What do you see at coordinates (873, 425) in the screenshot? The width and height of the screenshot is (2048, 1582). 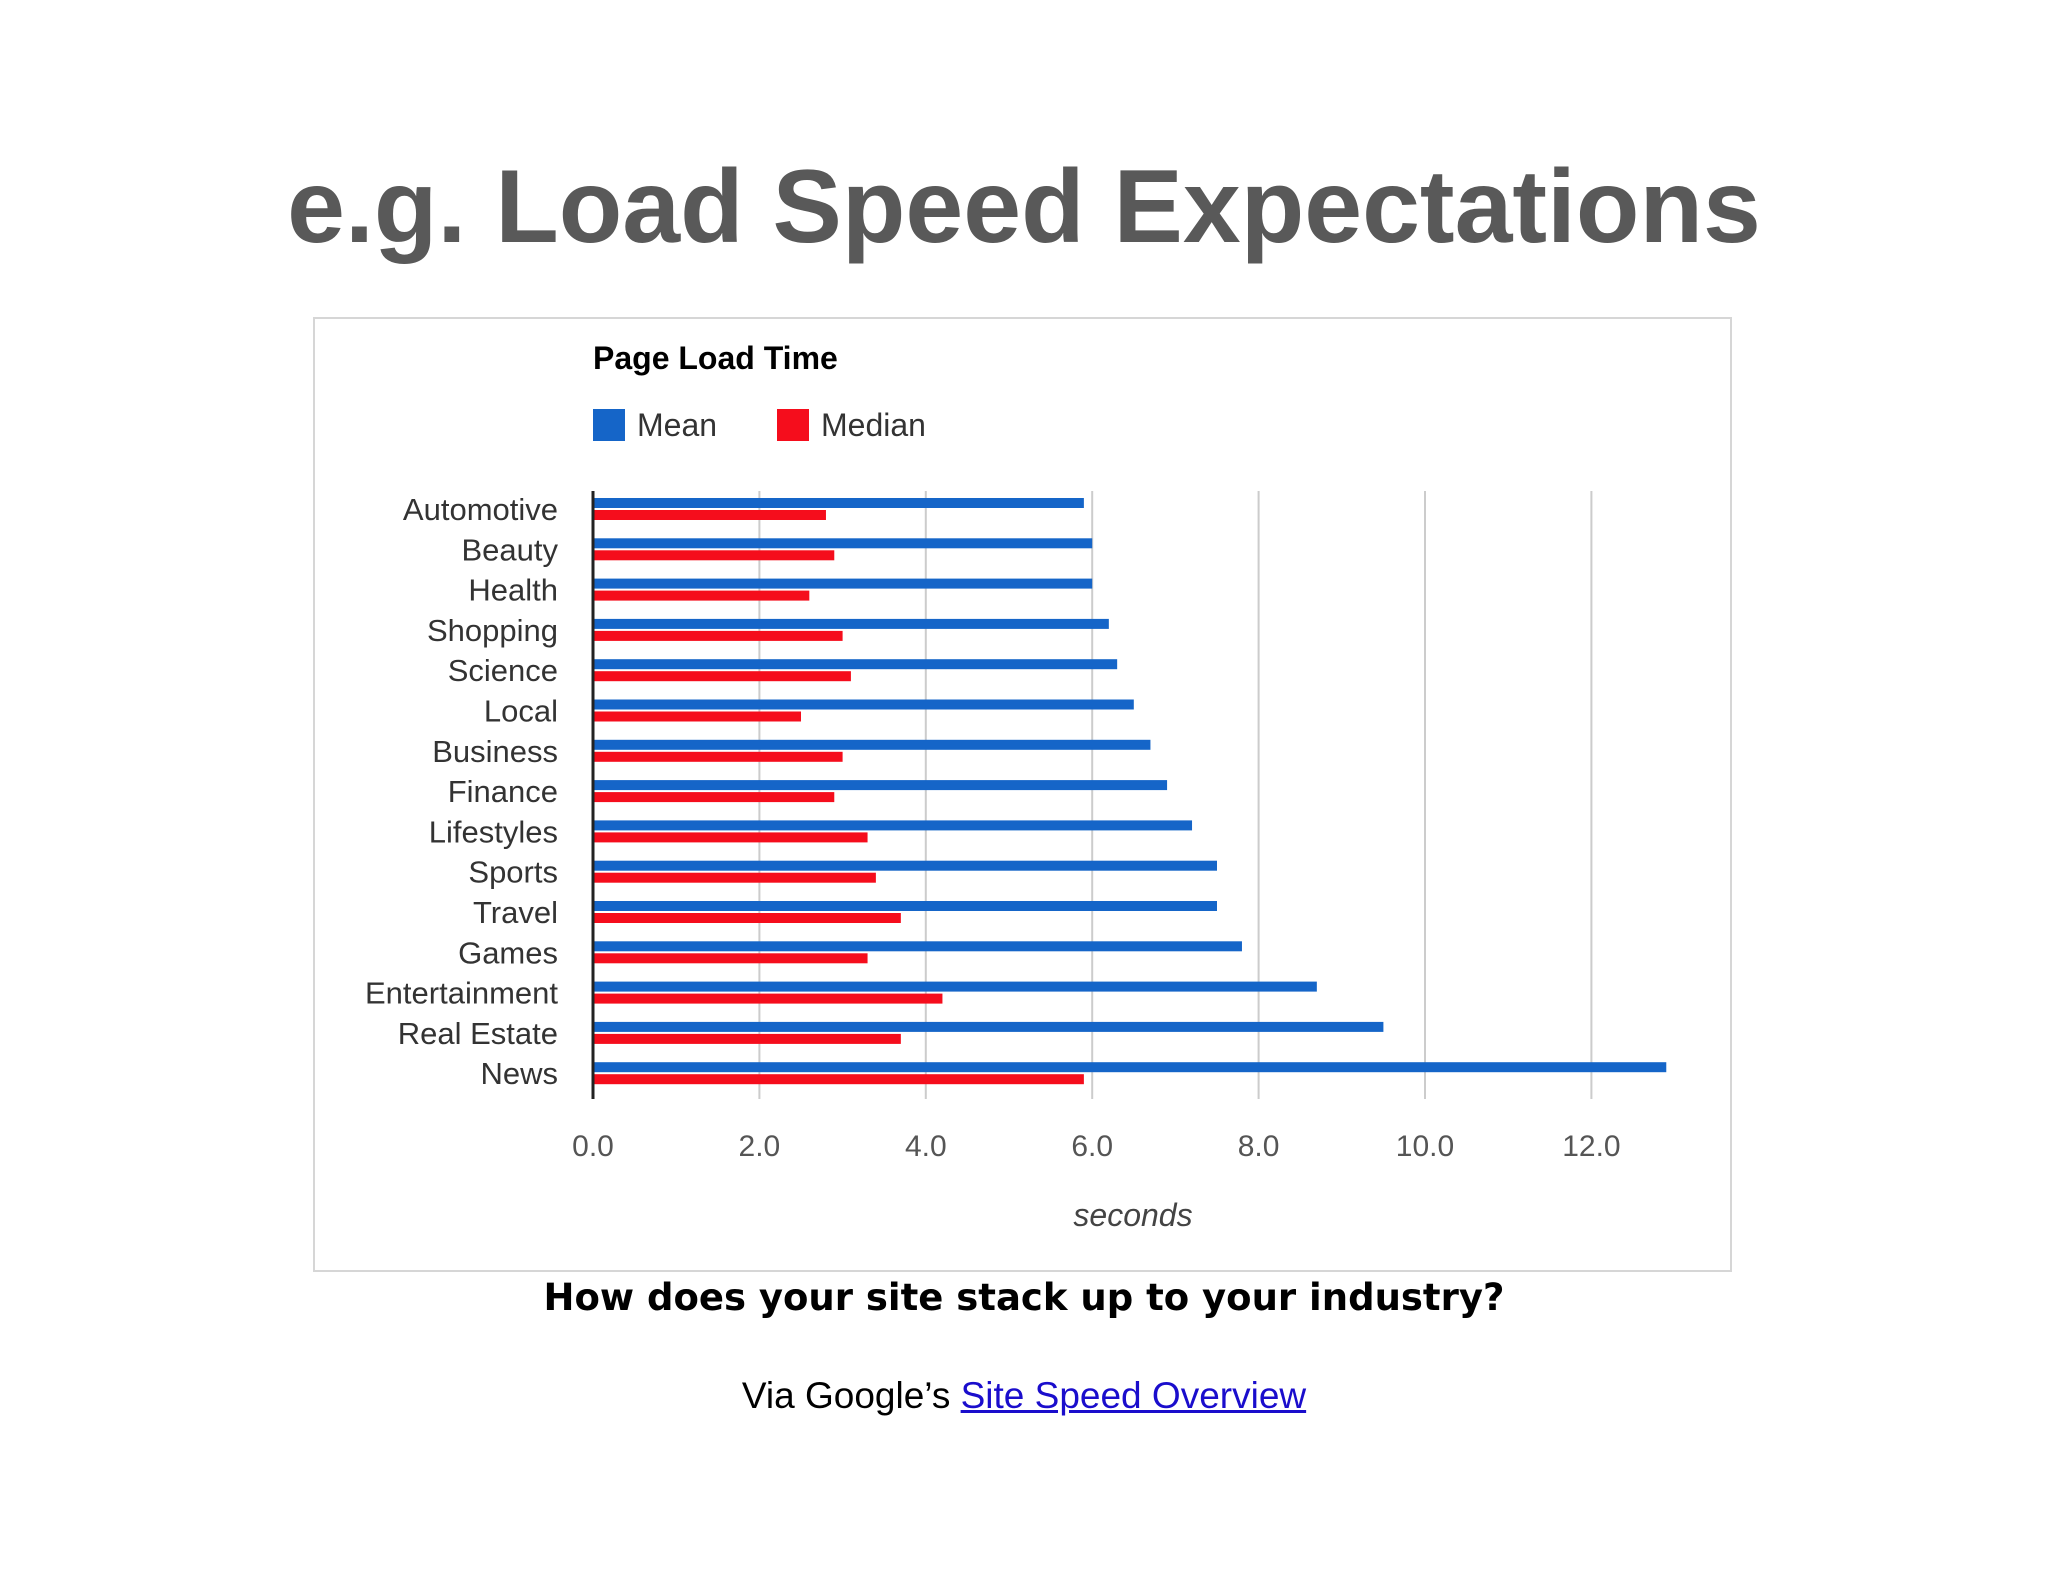 I see `legend-label-median: Median` at bounding box center [873, 425].